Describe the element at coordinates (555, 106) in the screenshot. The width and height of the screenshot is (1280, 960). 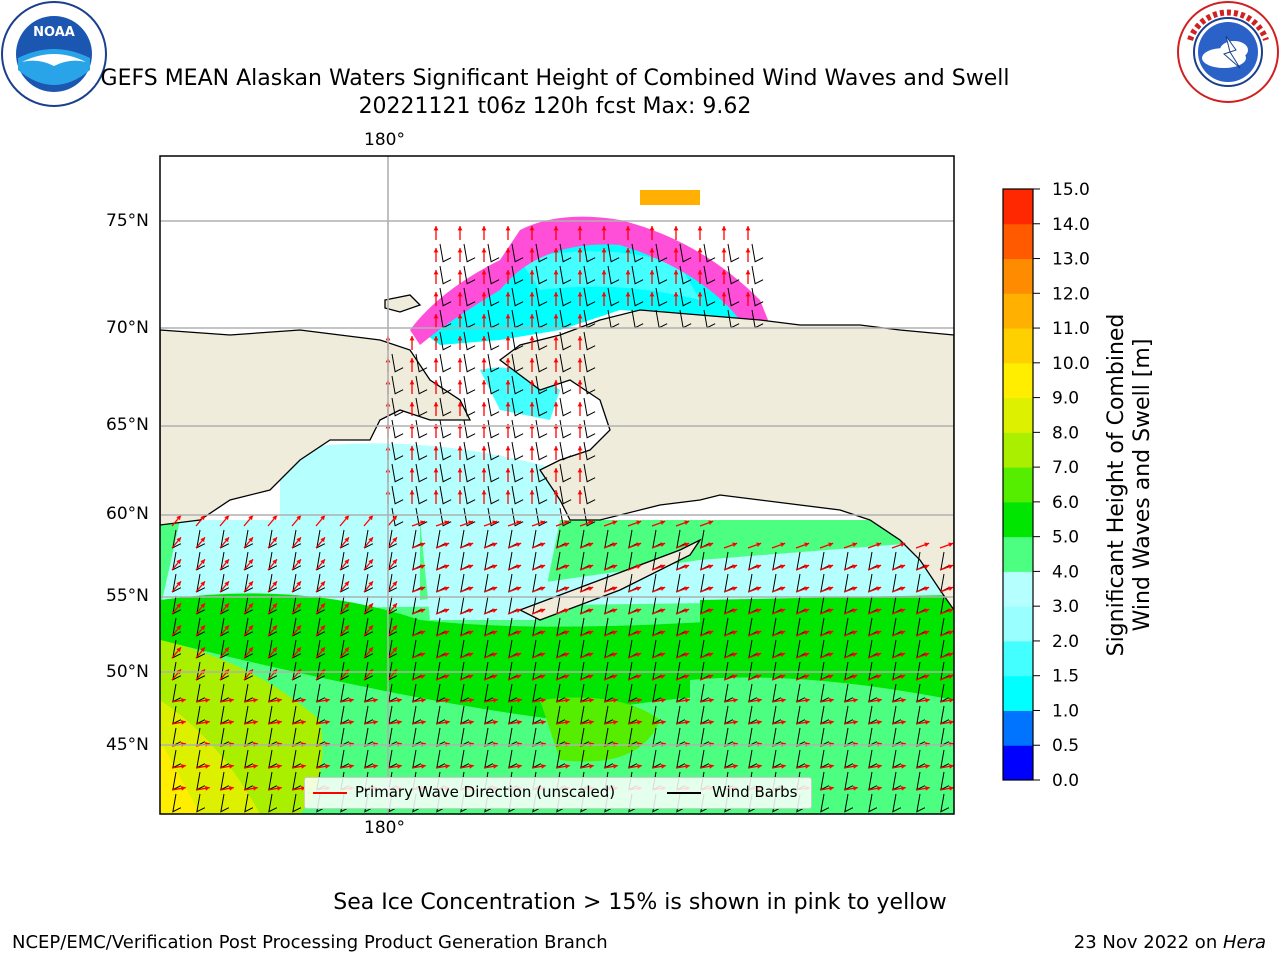
I see `chart-subtitle: 20221121 t06z 120h fcst Max: 9.62` at that location.